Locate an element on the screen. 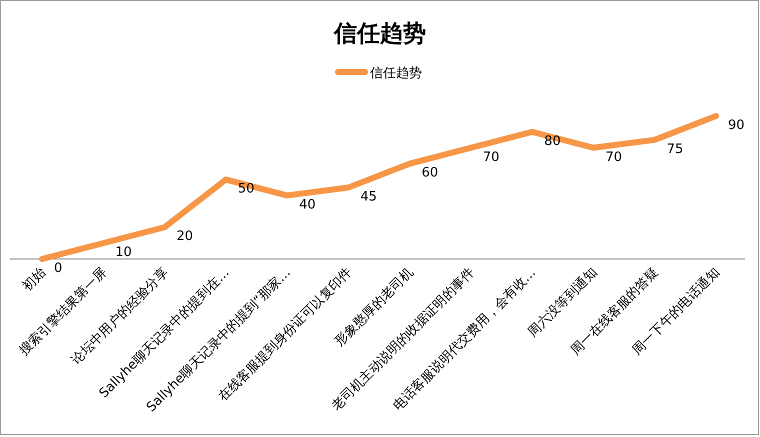  data-label: 40 is located at coordinates (307, 204).